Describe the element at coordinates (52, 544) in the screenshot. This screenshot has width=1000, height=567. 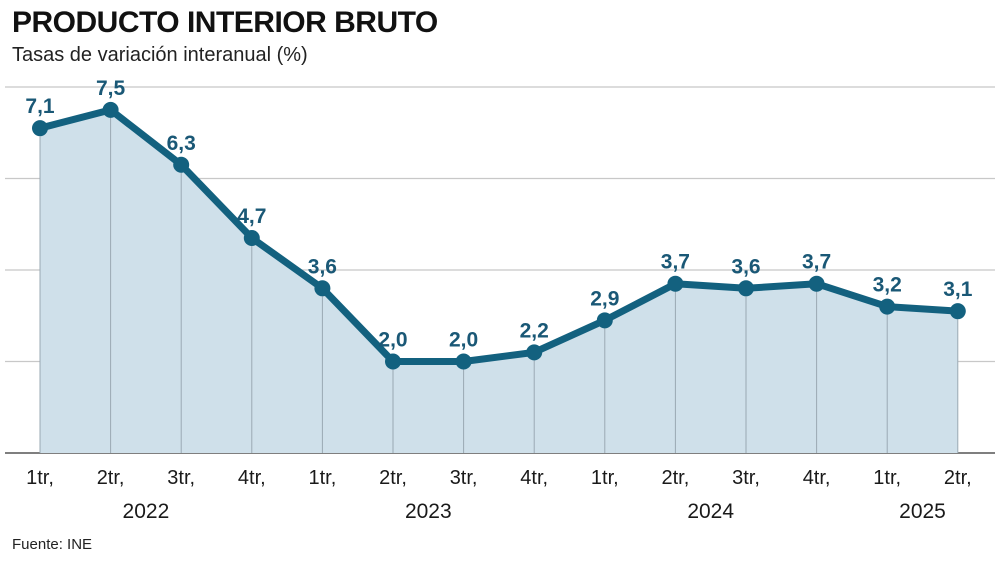
I see `source-note: Fuente: INE` at that location.